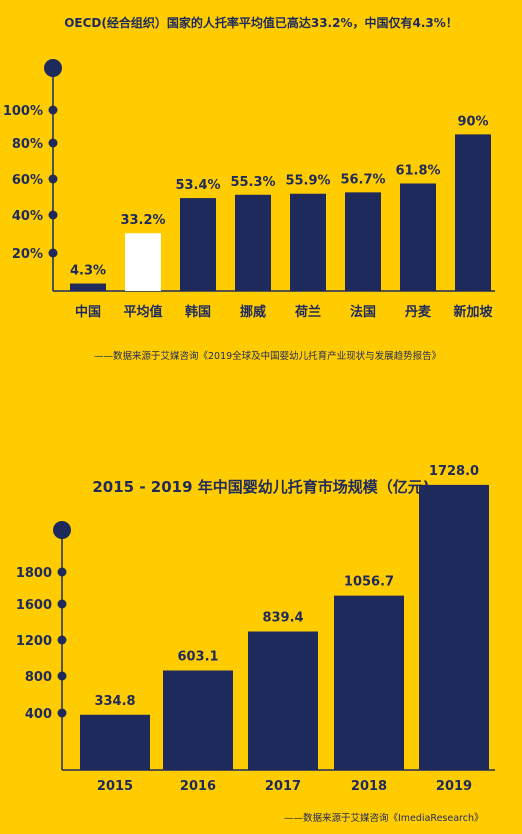  I want to click on chart2-source: ——数据来源于艾媒咨询《ImediaResearch》, so click(384, 818).